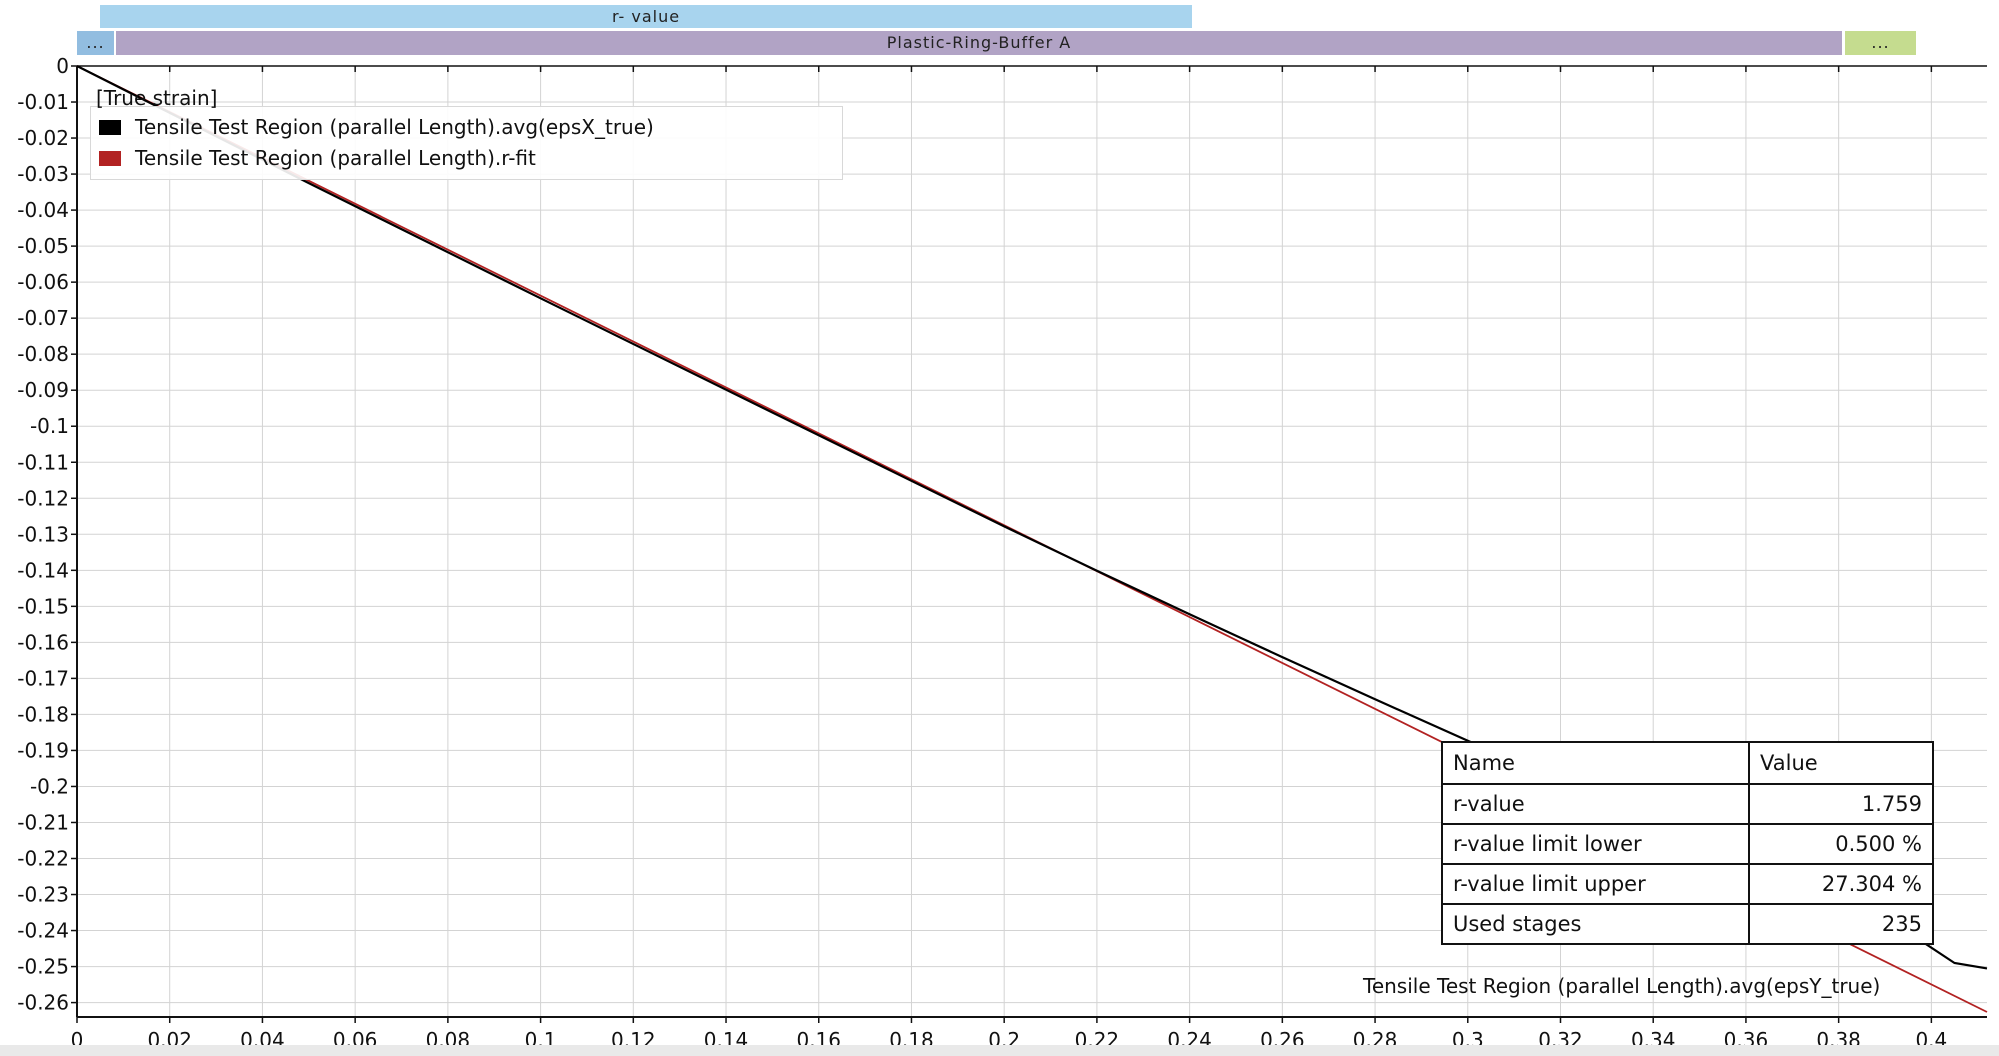 Image resolution: width=1999 pixels, height=1056 pixels. What do you see at coordinates (1841, 924) in the screenshot?
I see `row-value: 235` at bounding box center [1841, 924].